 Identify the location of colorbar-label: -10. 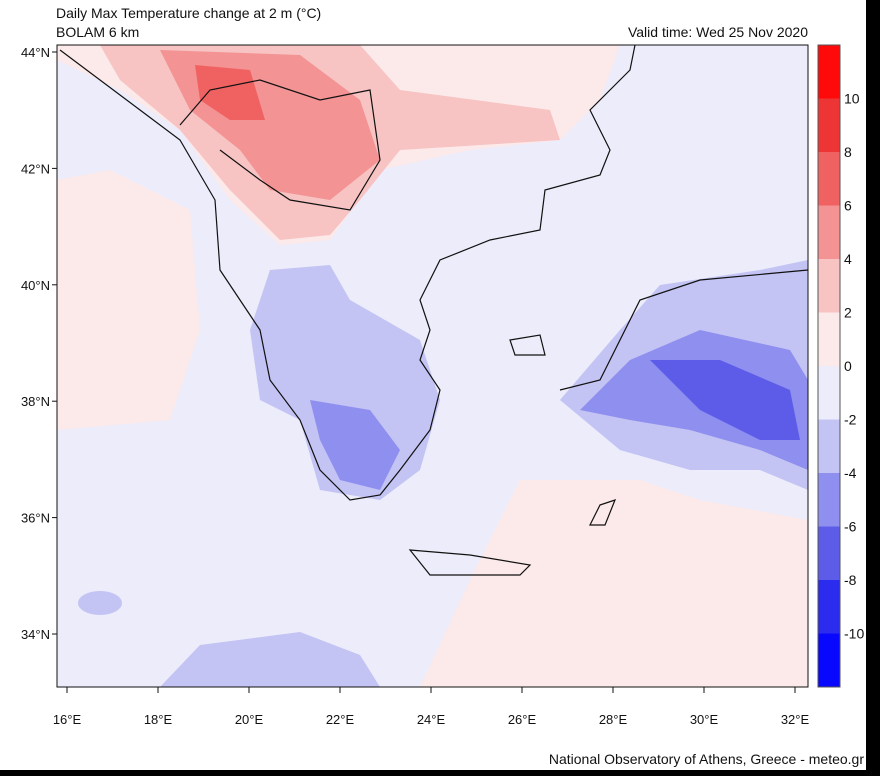
(854, 634).